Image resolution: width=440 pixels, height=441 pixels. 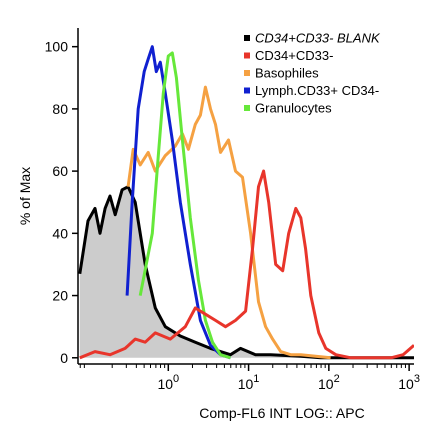 I want to click on legend-label: CD34+CD33-, so click(x=294, y=55).